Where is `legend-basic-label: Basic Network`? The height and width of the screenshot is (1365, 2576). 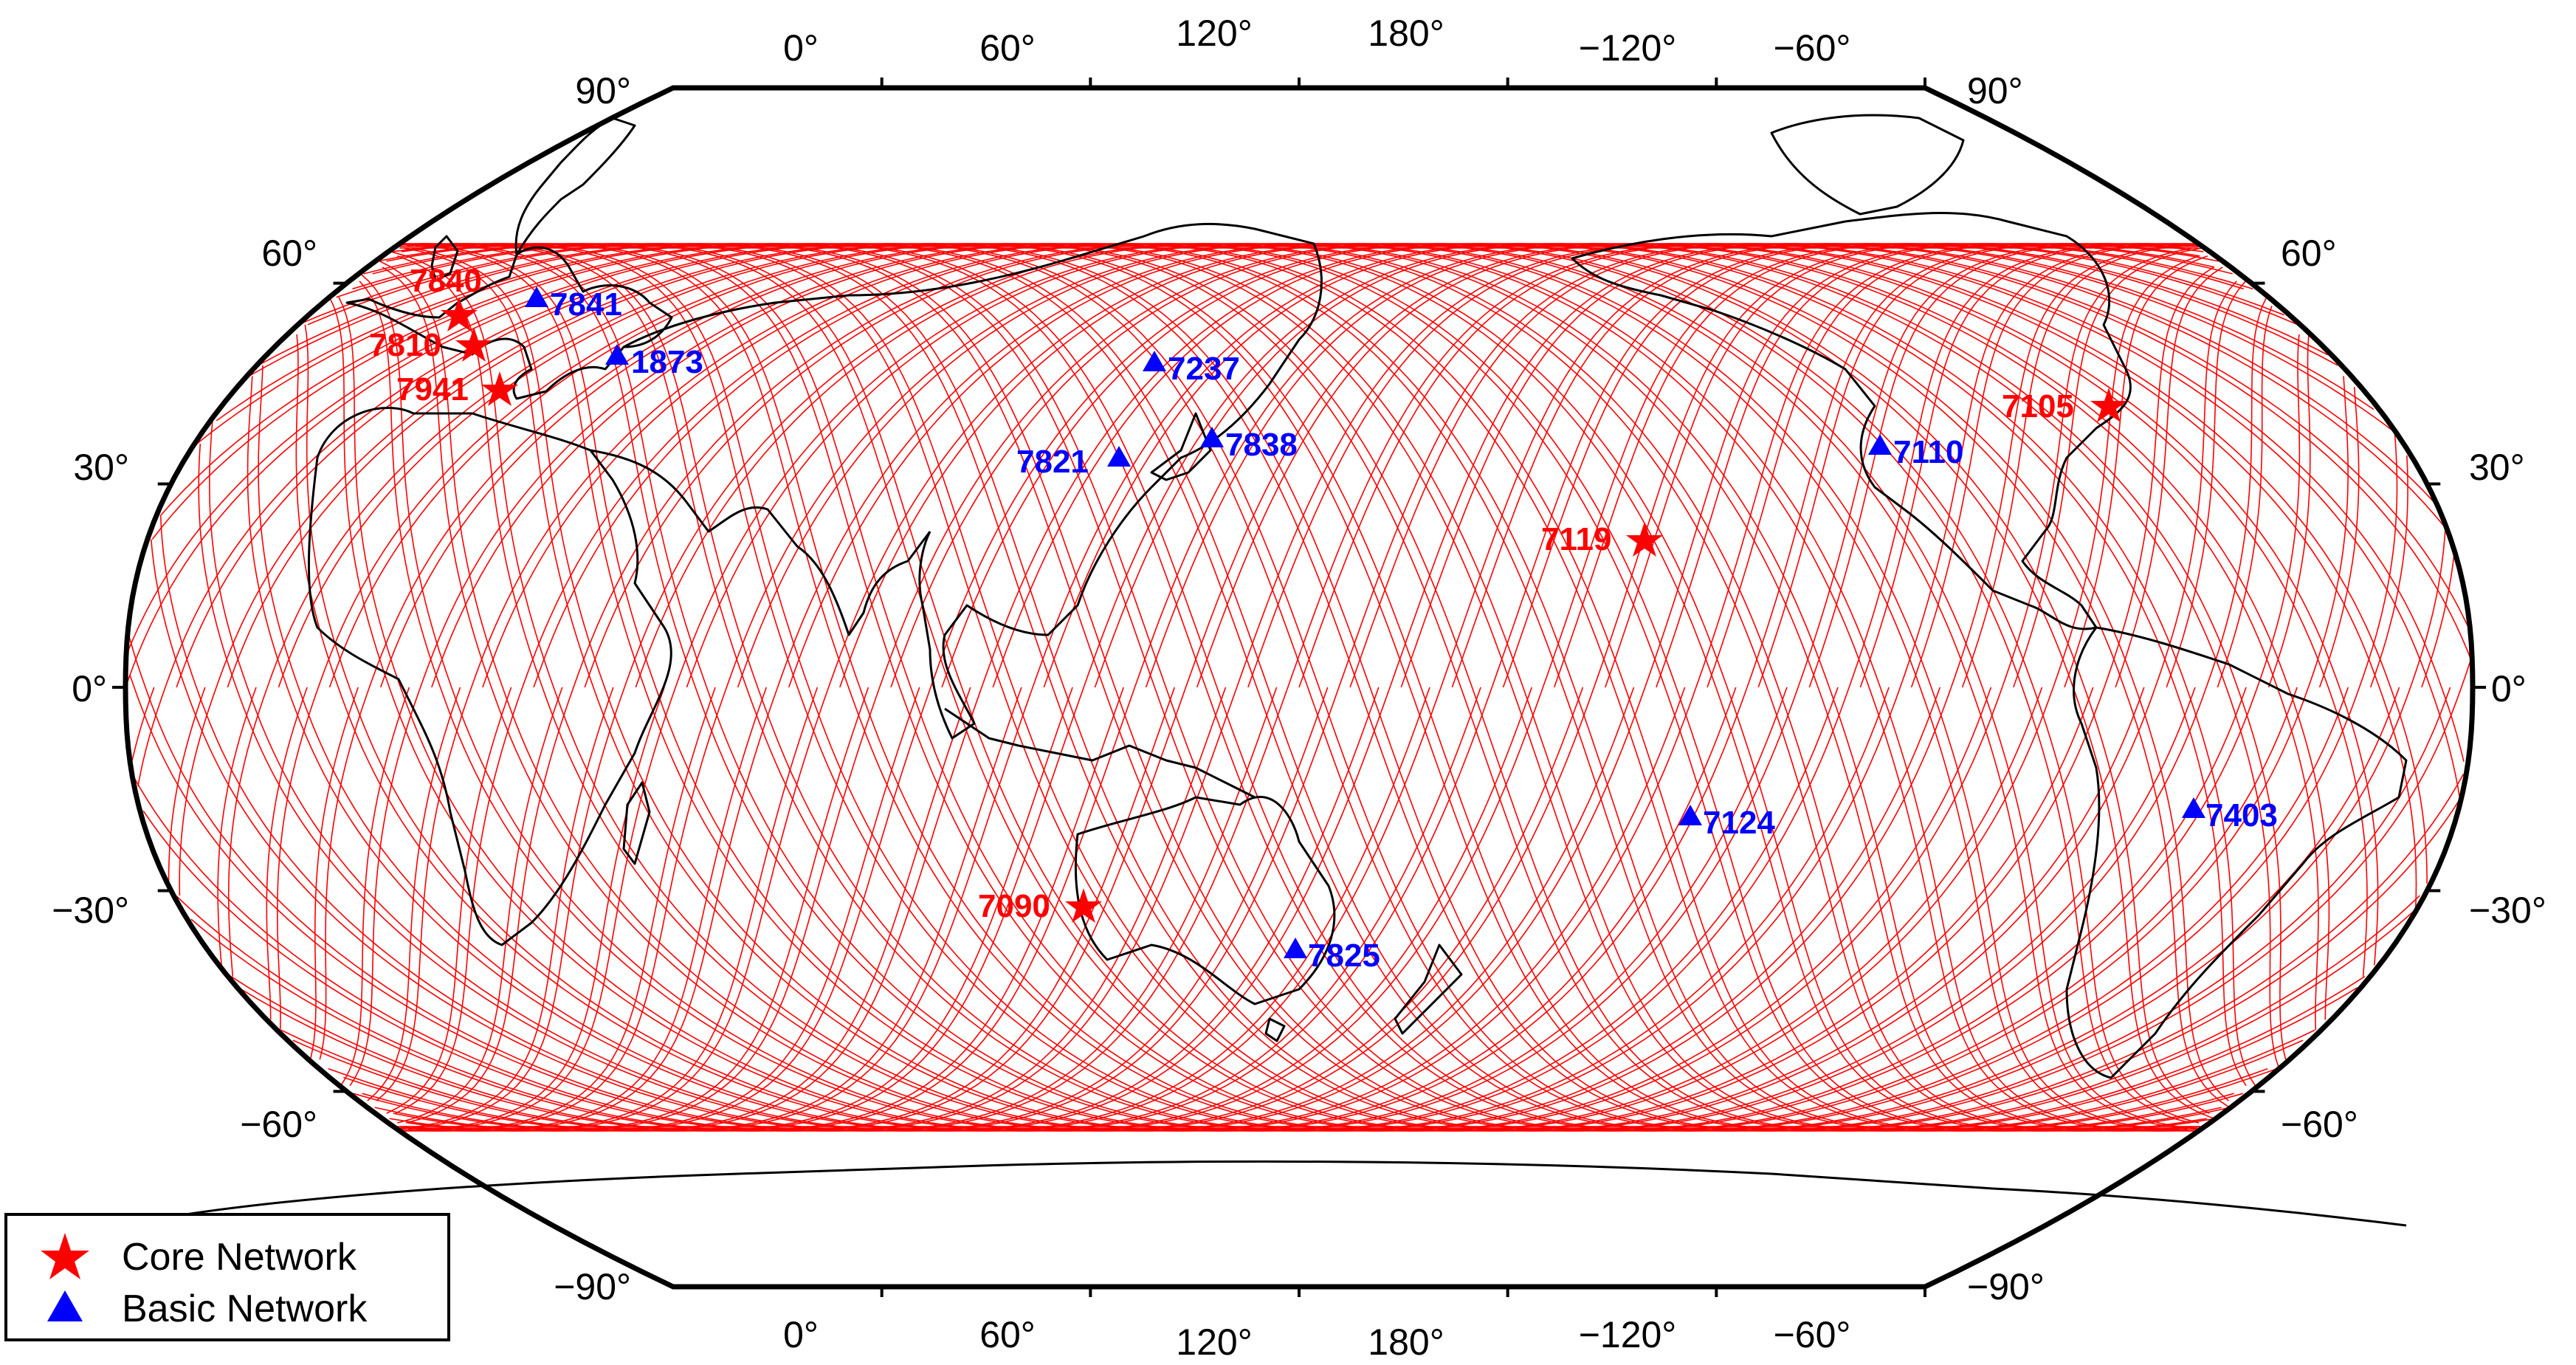 legend-basic-label: Basic Network is located at coordinates (245, 1308).